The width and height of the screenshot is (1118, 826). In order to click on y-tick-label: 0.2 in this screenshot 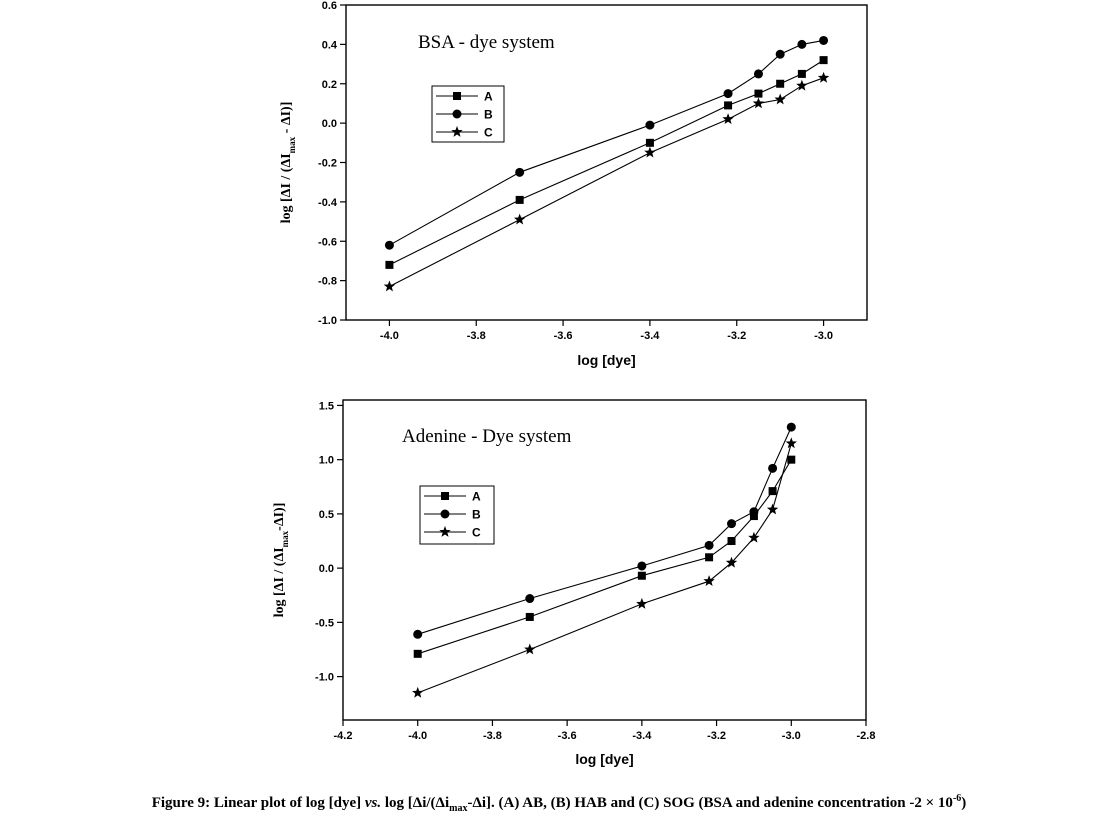, I will do `click(329, 85)`.